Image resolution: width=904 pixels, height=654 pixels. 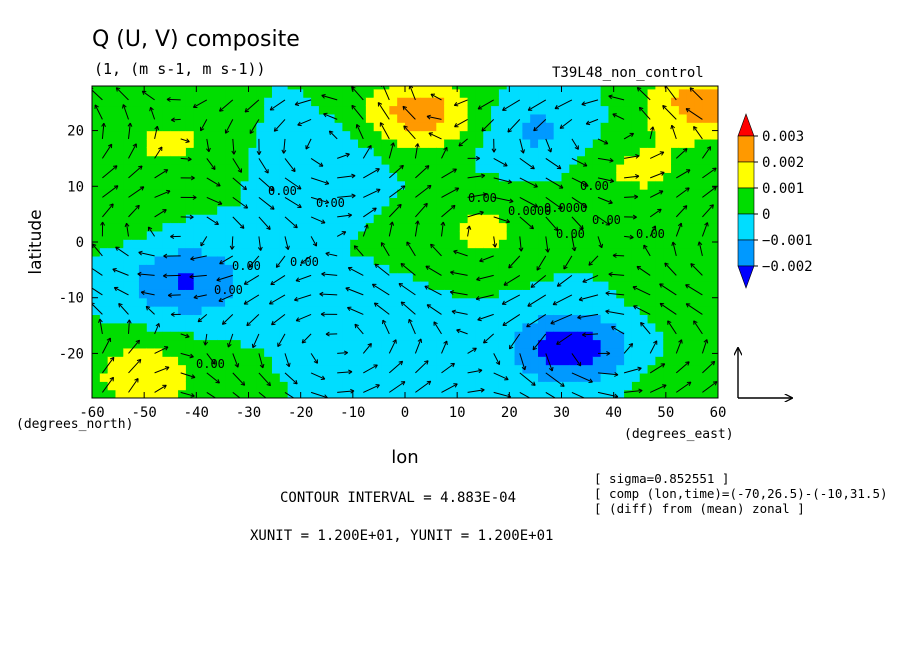 I want to click on x-tick-label: 20, so click(x=509, y=413).